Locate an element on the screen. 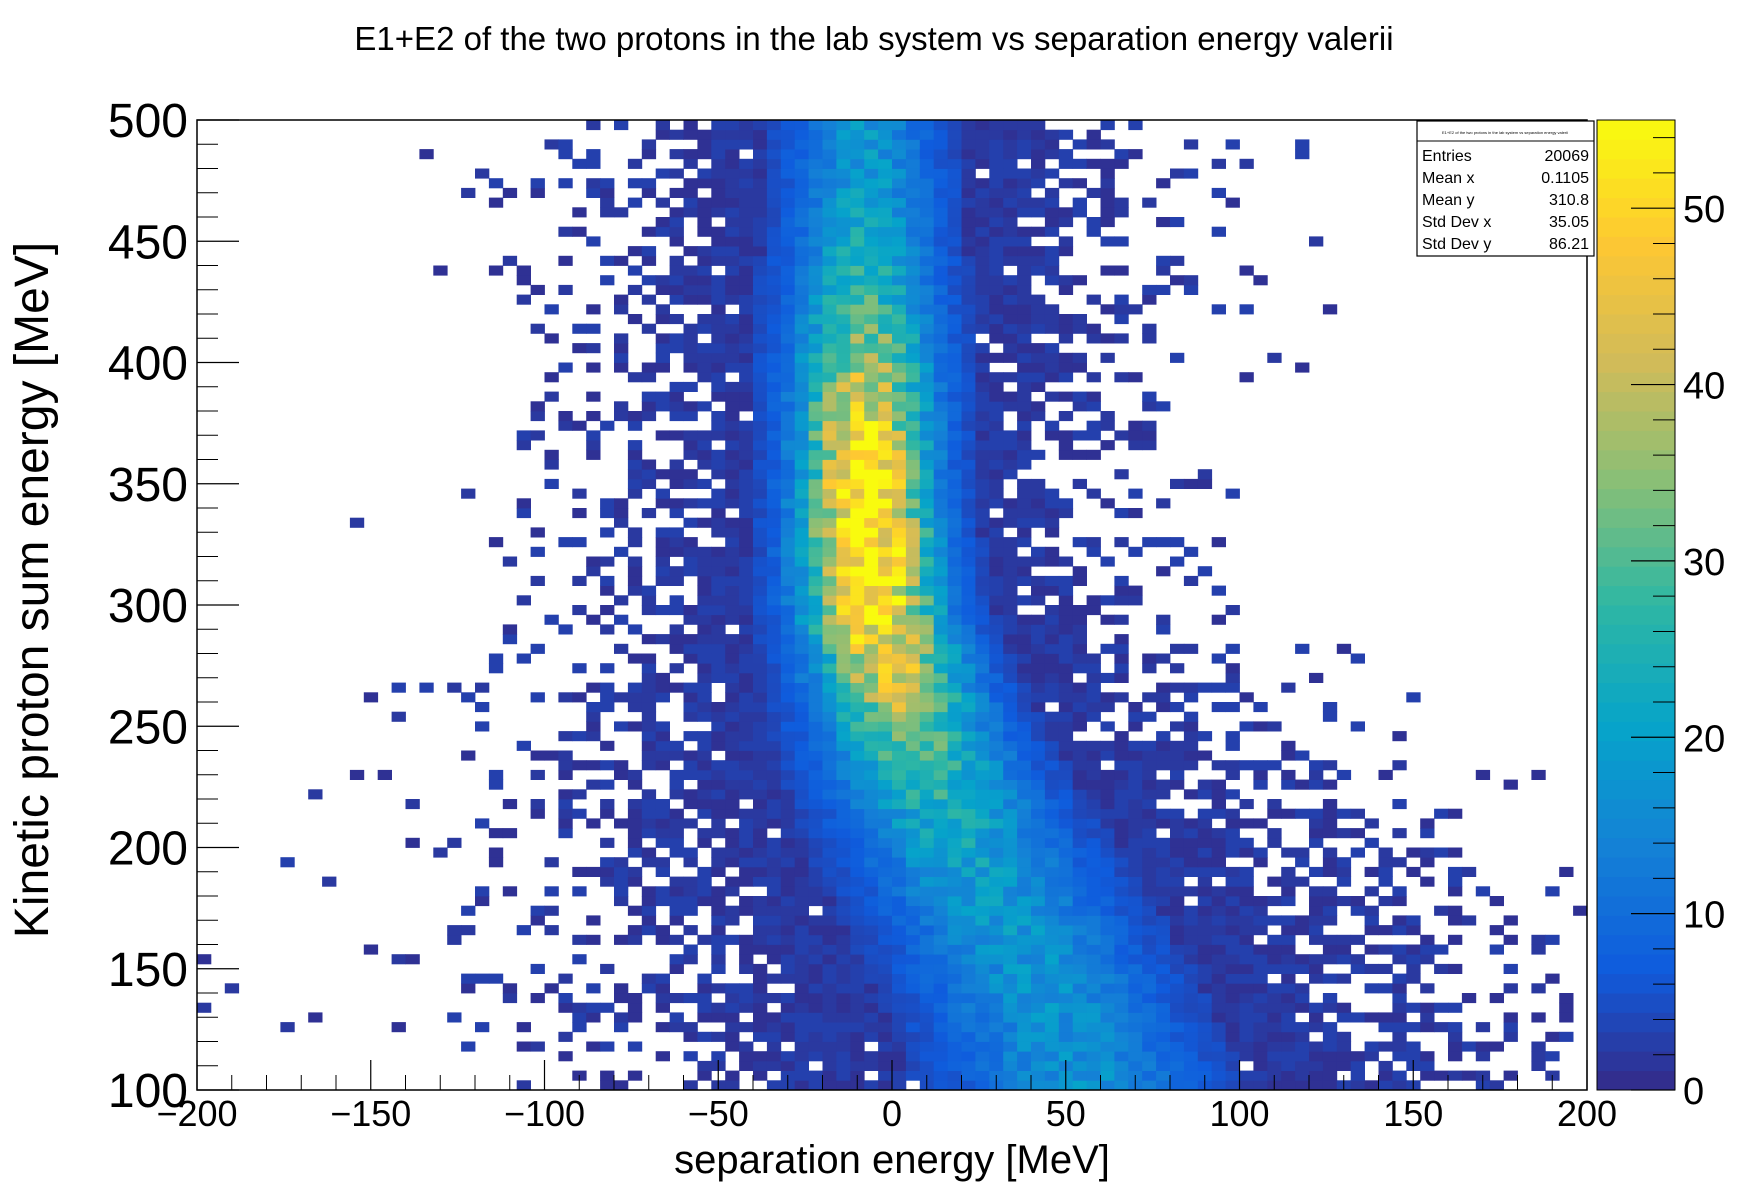  x-tick-label: 150 is located at coordinates (1413, 1113).